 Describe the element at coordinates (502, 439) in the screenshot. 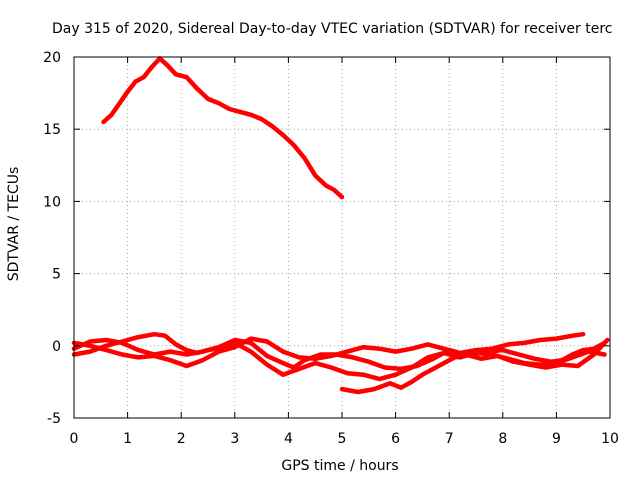

I see `x-tick-label: 8` at that location.